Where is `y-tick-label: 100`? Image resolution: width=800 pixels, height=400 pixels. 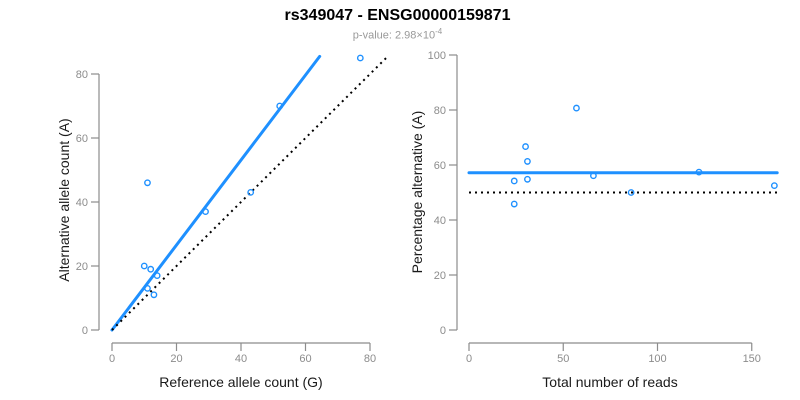 y-tick-label: 100 is located at coordinates (437, 56).